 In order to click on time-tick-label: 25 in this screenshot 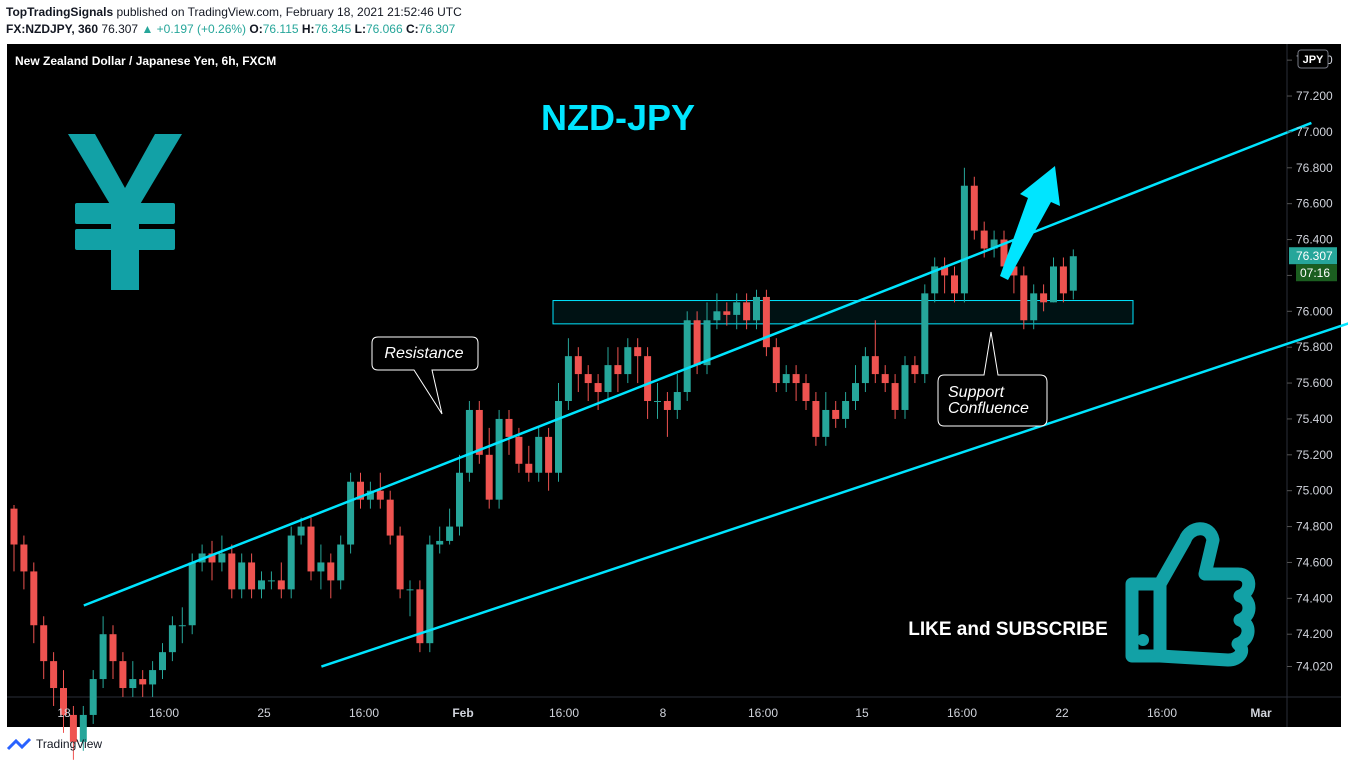, I will do `click(264, 713)`.